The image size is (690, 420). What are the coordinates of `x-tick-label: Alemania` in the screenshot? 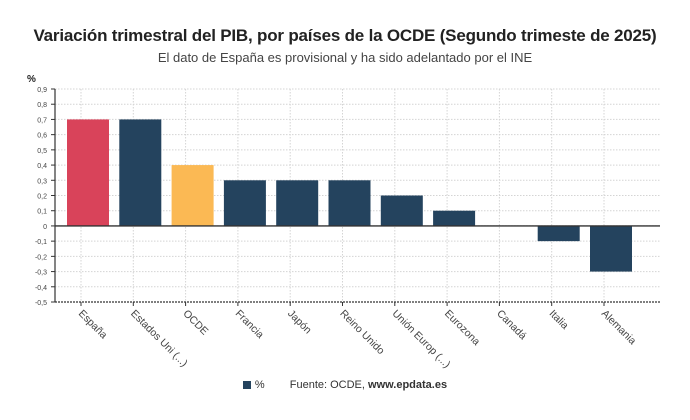 It's located at (619, 328).